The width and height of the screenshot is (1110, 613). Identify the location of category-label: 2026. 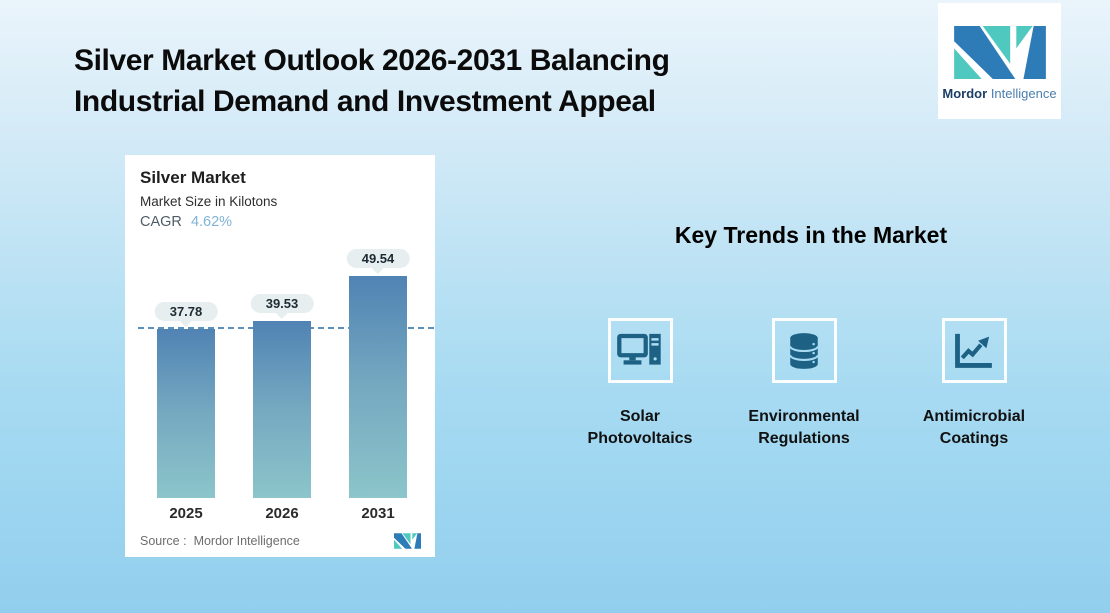
(282, 513).